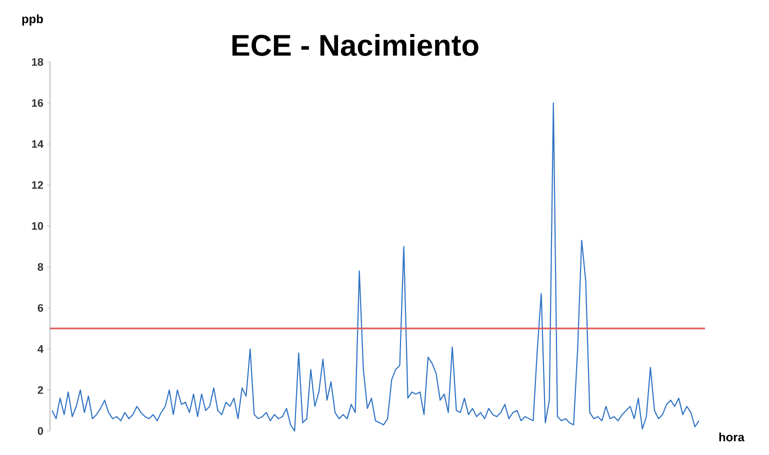 The height and width of the screenshot is (455, 769). I want to click on y-tick-label: 0, so click(41, 431).